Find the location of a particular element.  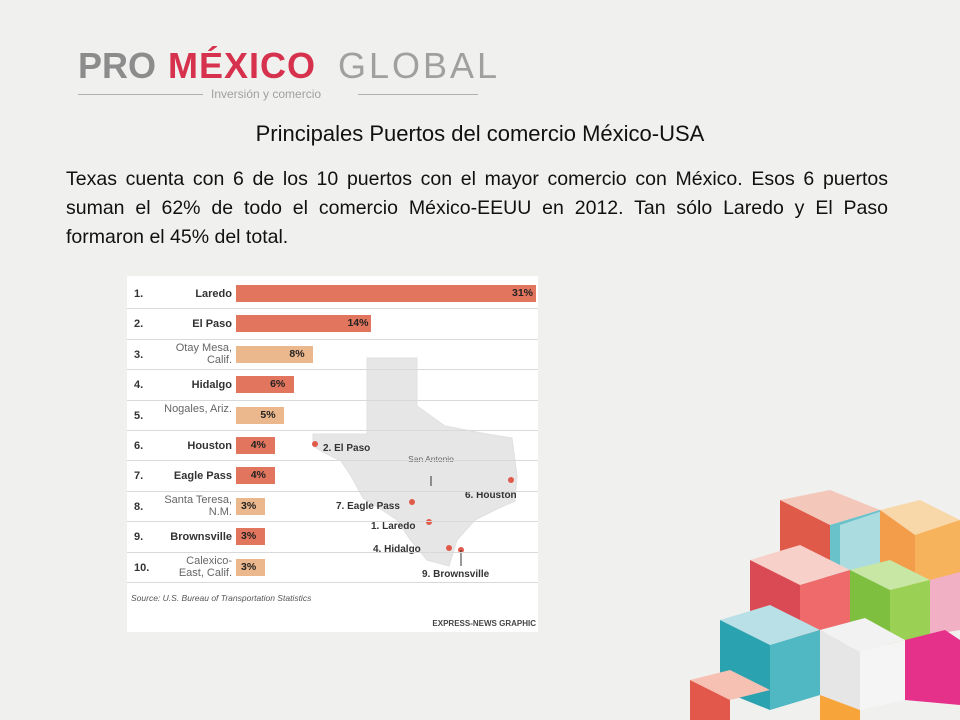

logo-divider-left is located at coordinates (140, 94).